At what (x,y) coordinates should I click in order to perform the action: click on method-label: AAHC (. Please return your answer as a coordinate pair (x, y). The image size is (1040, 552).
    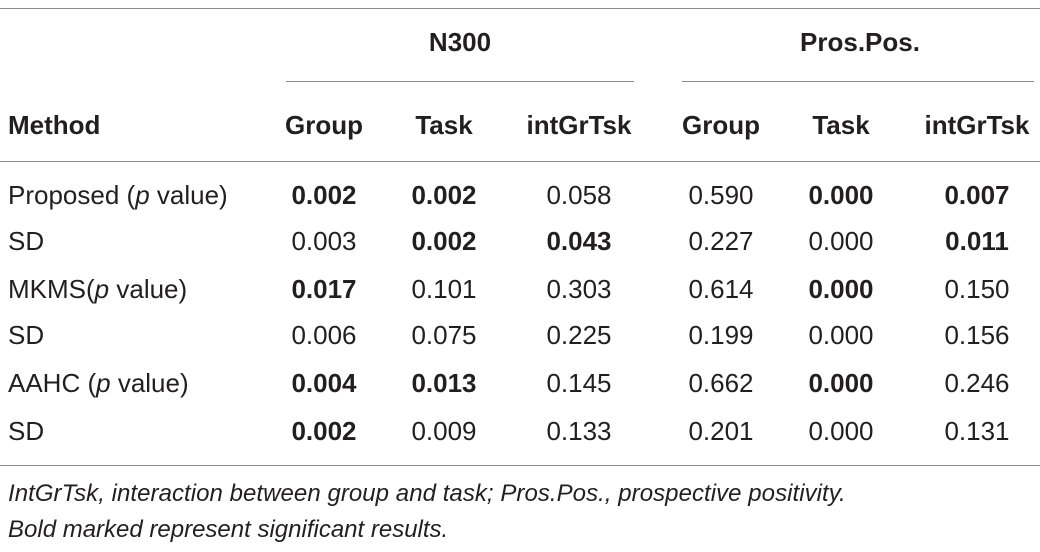
    Looking at the image, I should click on (52, 383).